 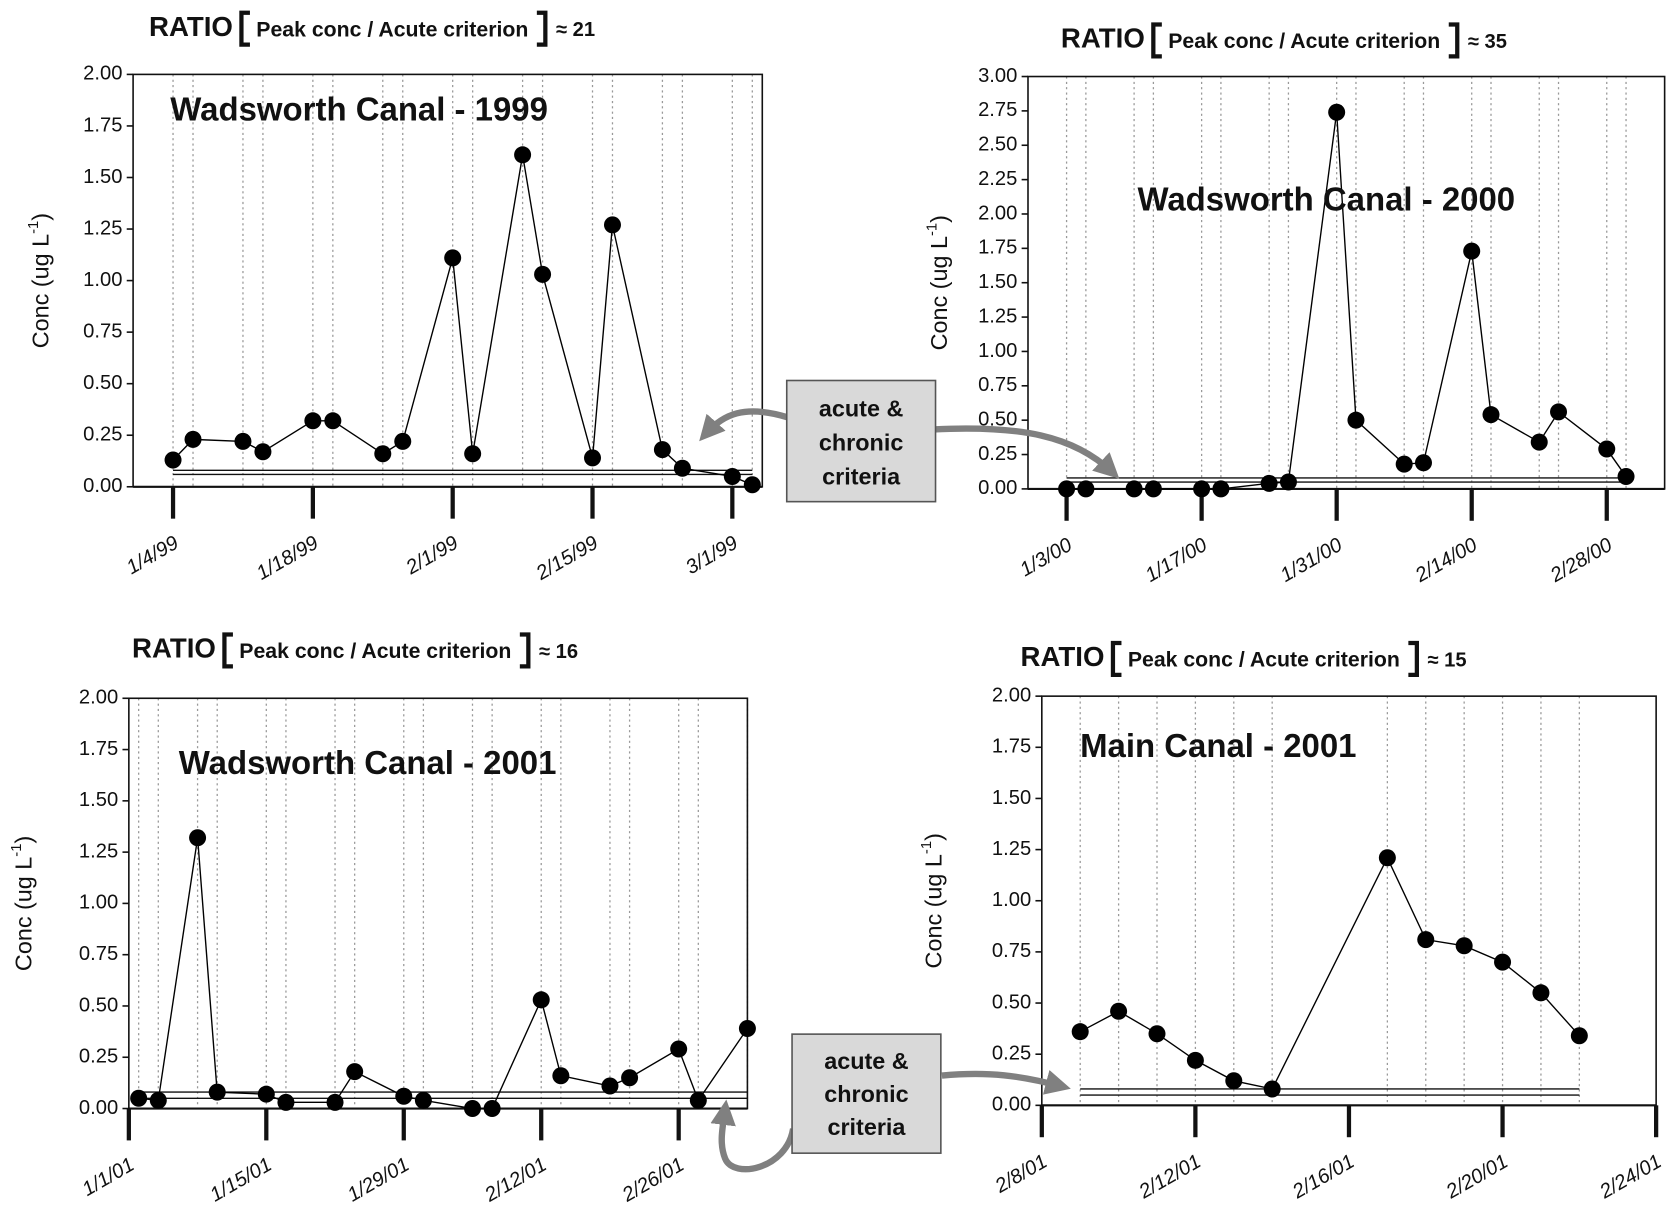 What do you see at coordinates (1446, 660) in the screenshot?
I see `ratio-label: ≈ 15` at bounding box center [1446, 660].